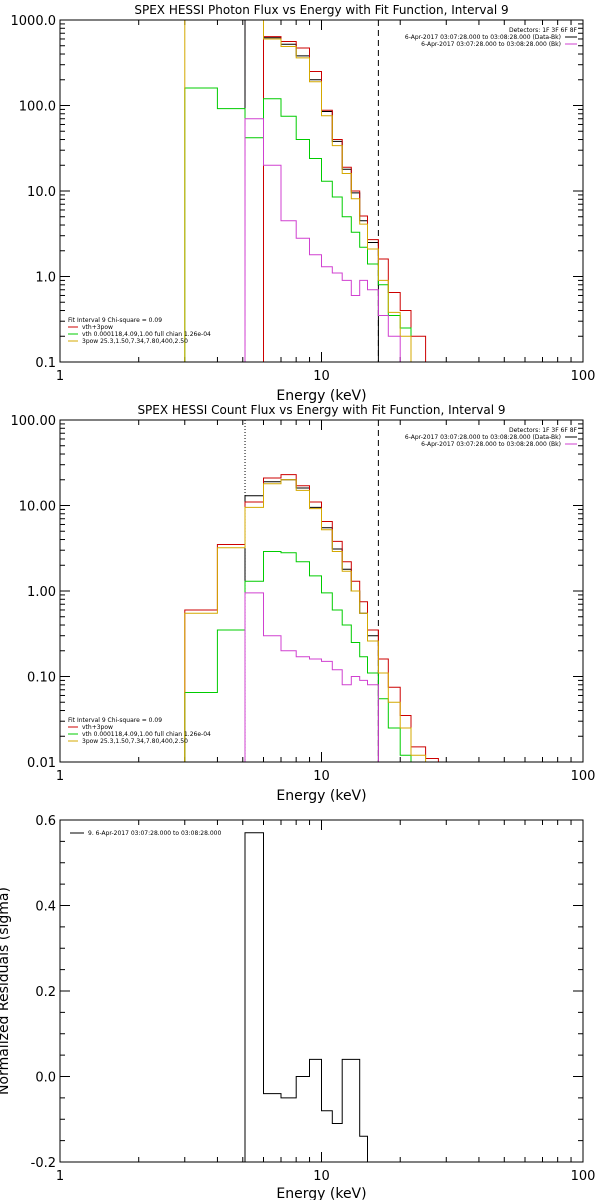 The image size is (600, 1200). Describe the element at coordinates (41, 678) in the screenshot. I see `panel2-ytick-label: 0.10` at that location.